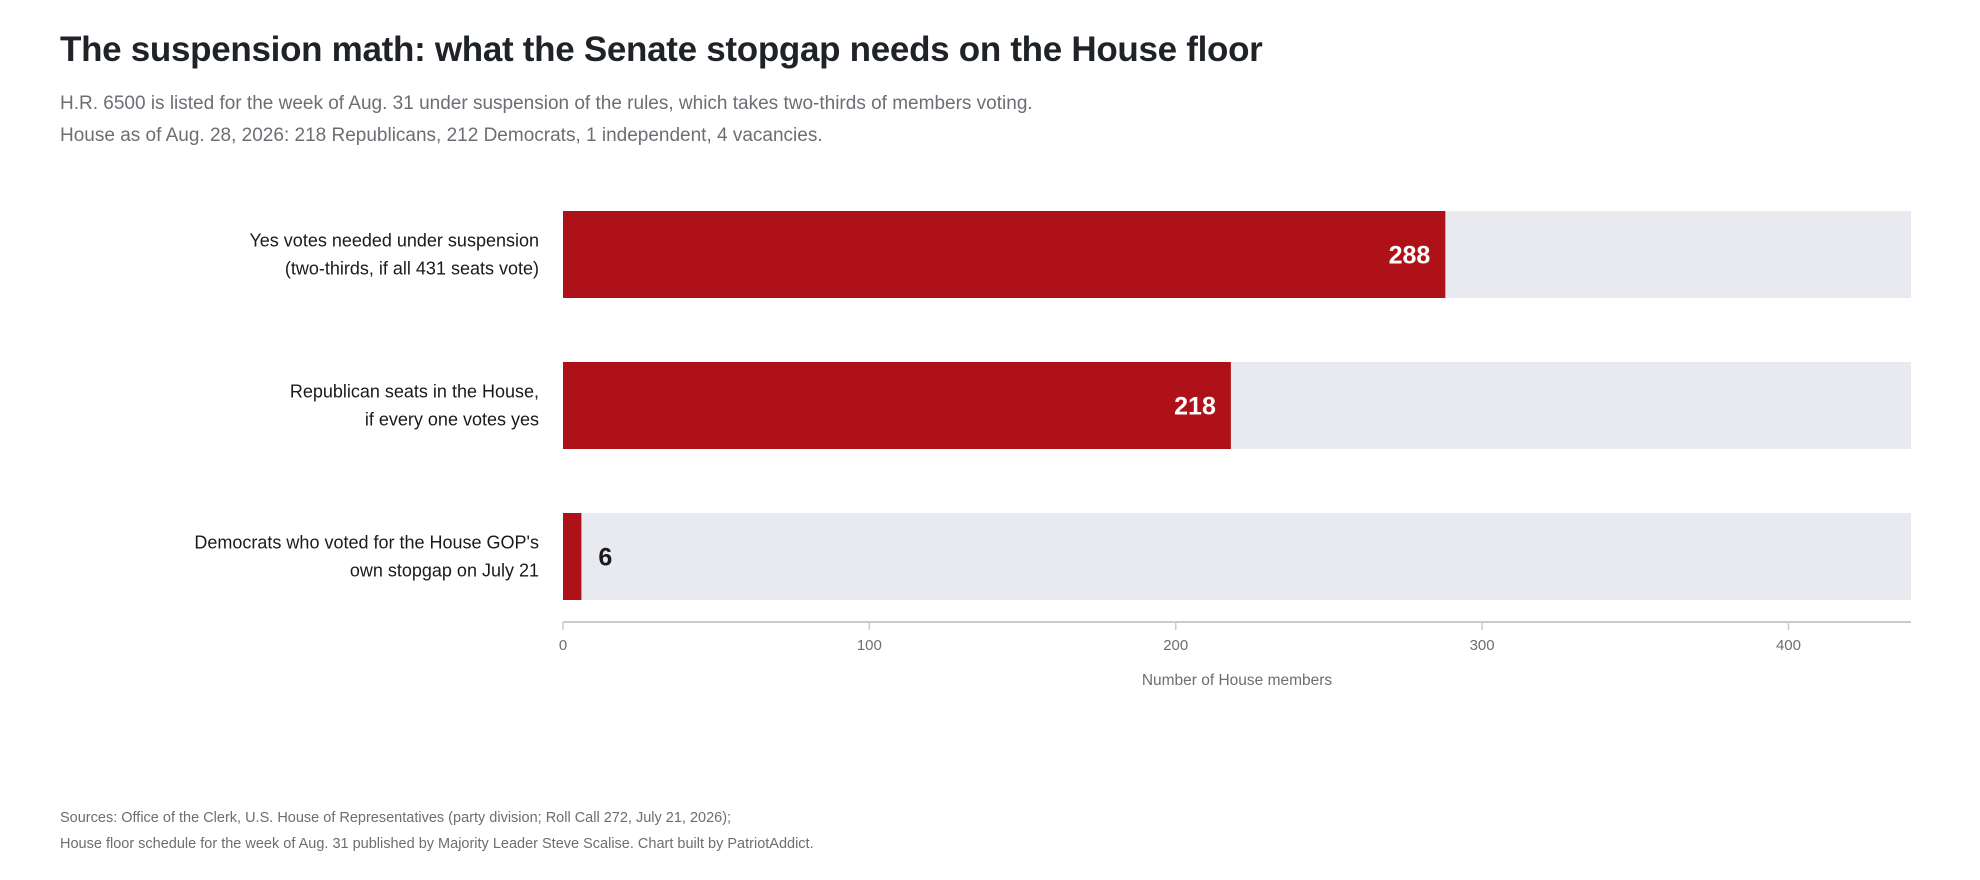 This screenshot has height=880, width=1980. Describe the element at coordinates (452, 420) in the screenshot. I see `category-label-1-line-1: if every one votes yes` at that location.